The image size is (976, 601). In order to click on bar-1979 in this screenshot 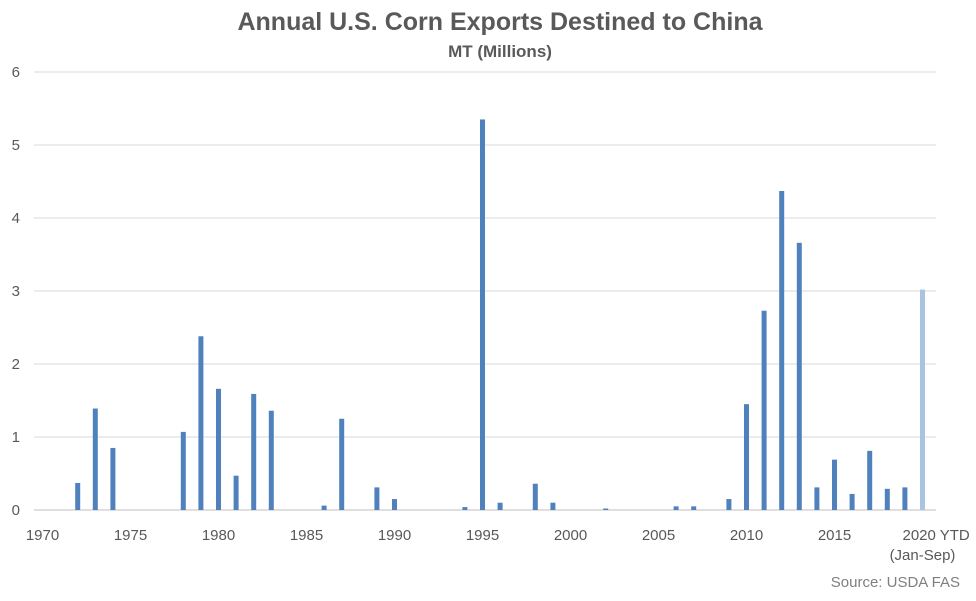, I will do `click(201, 423)`.